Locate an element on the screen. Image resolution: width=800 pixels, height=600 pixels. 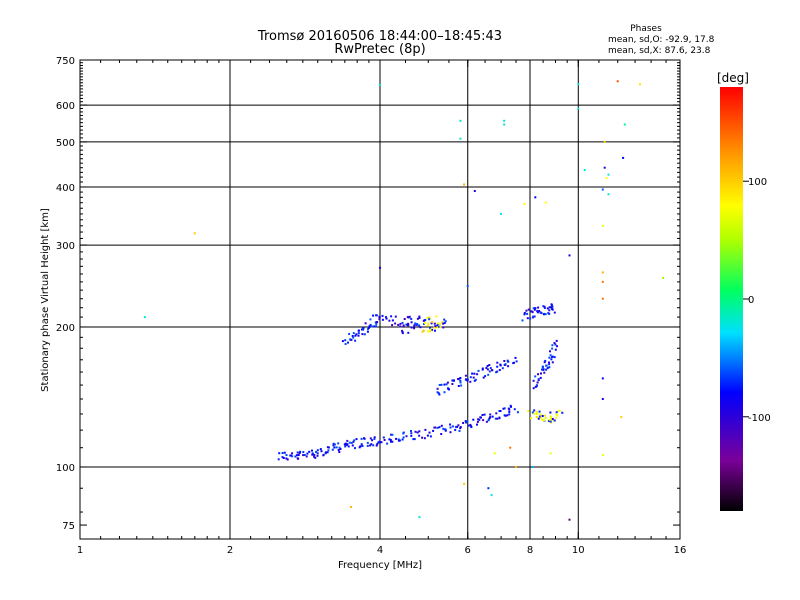
y-tick-label: 600 is located at coordinates (65, 106).